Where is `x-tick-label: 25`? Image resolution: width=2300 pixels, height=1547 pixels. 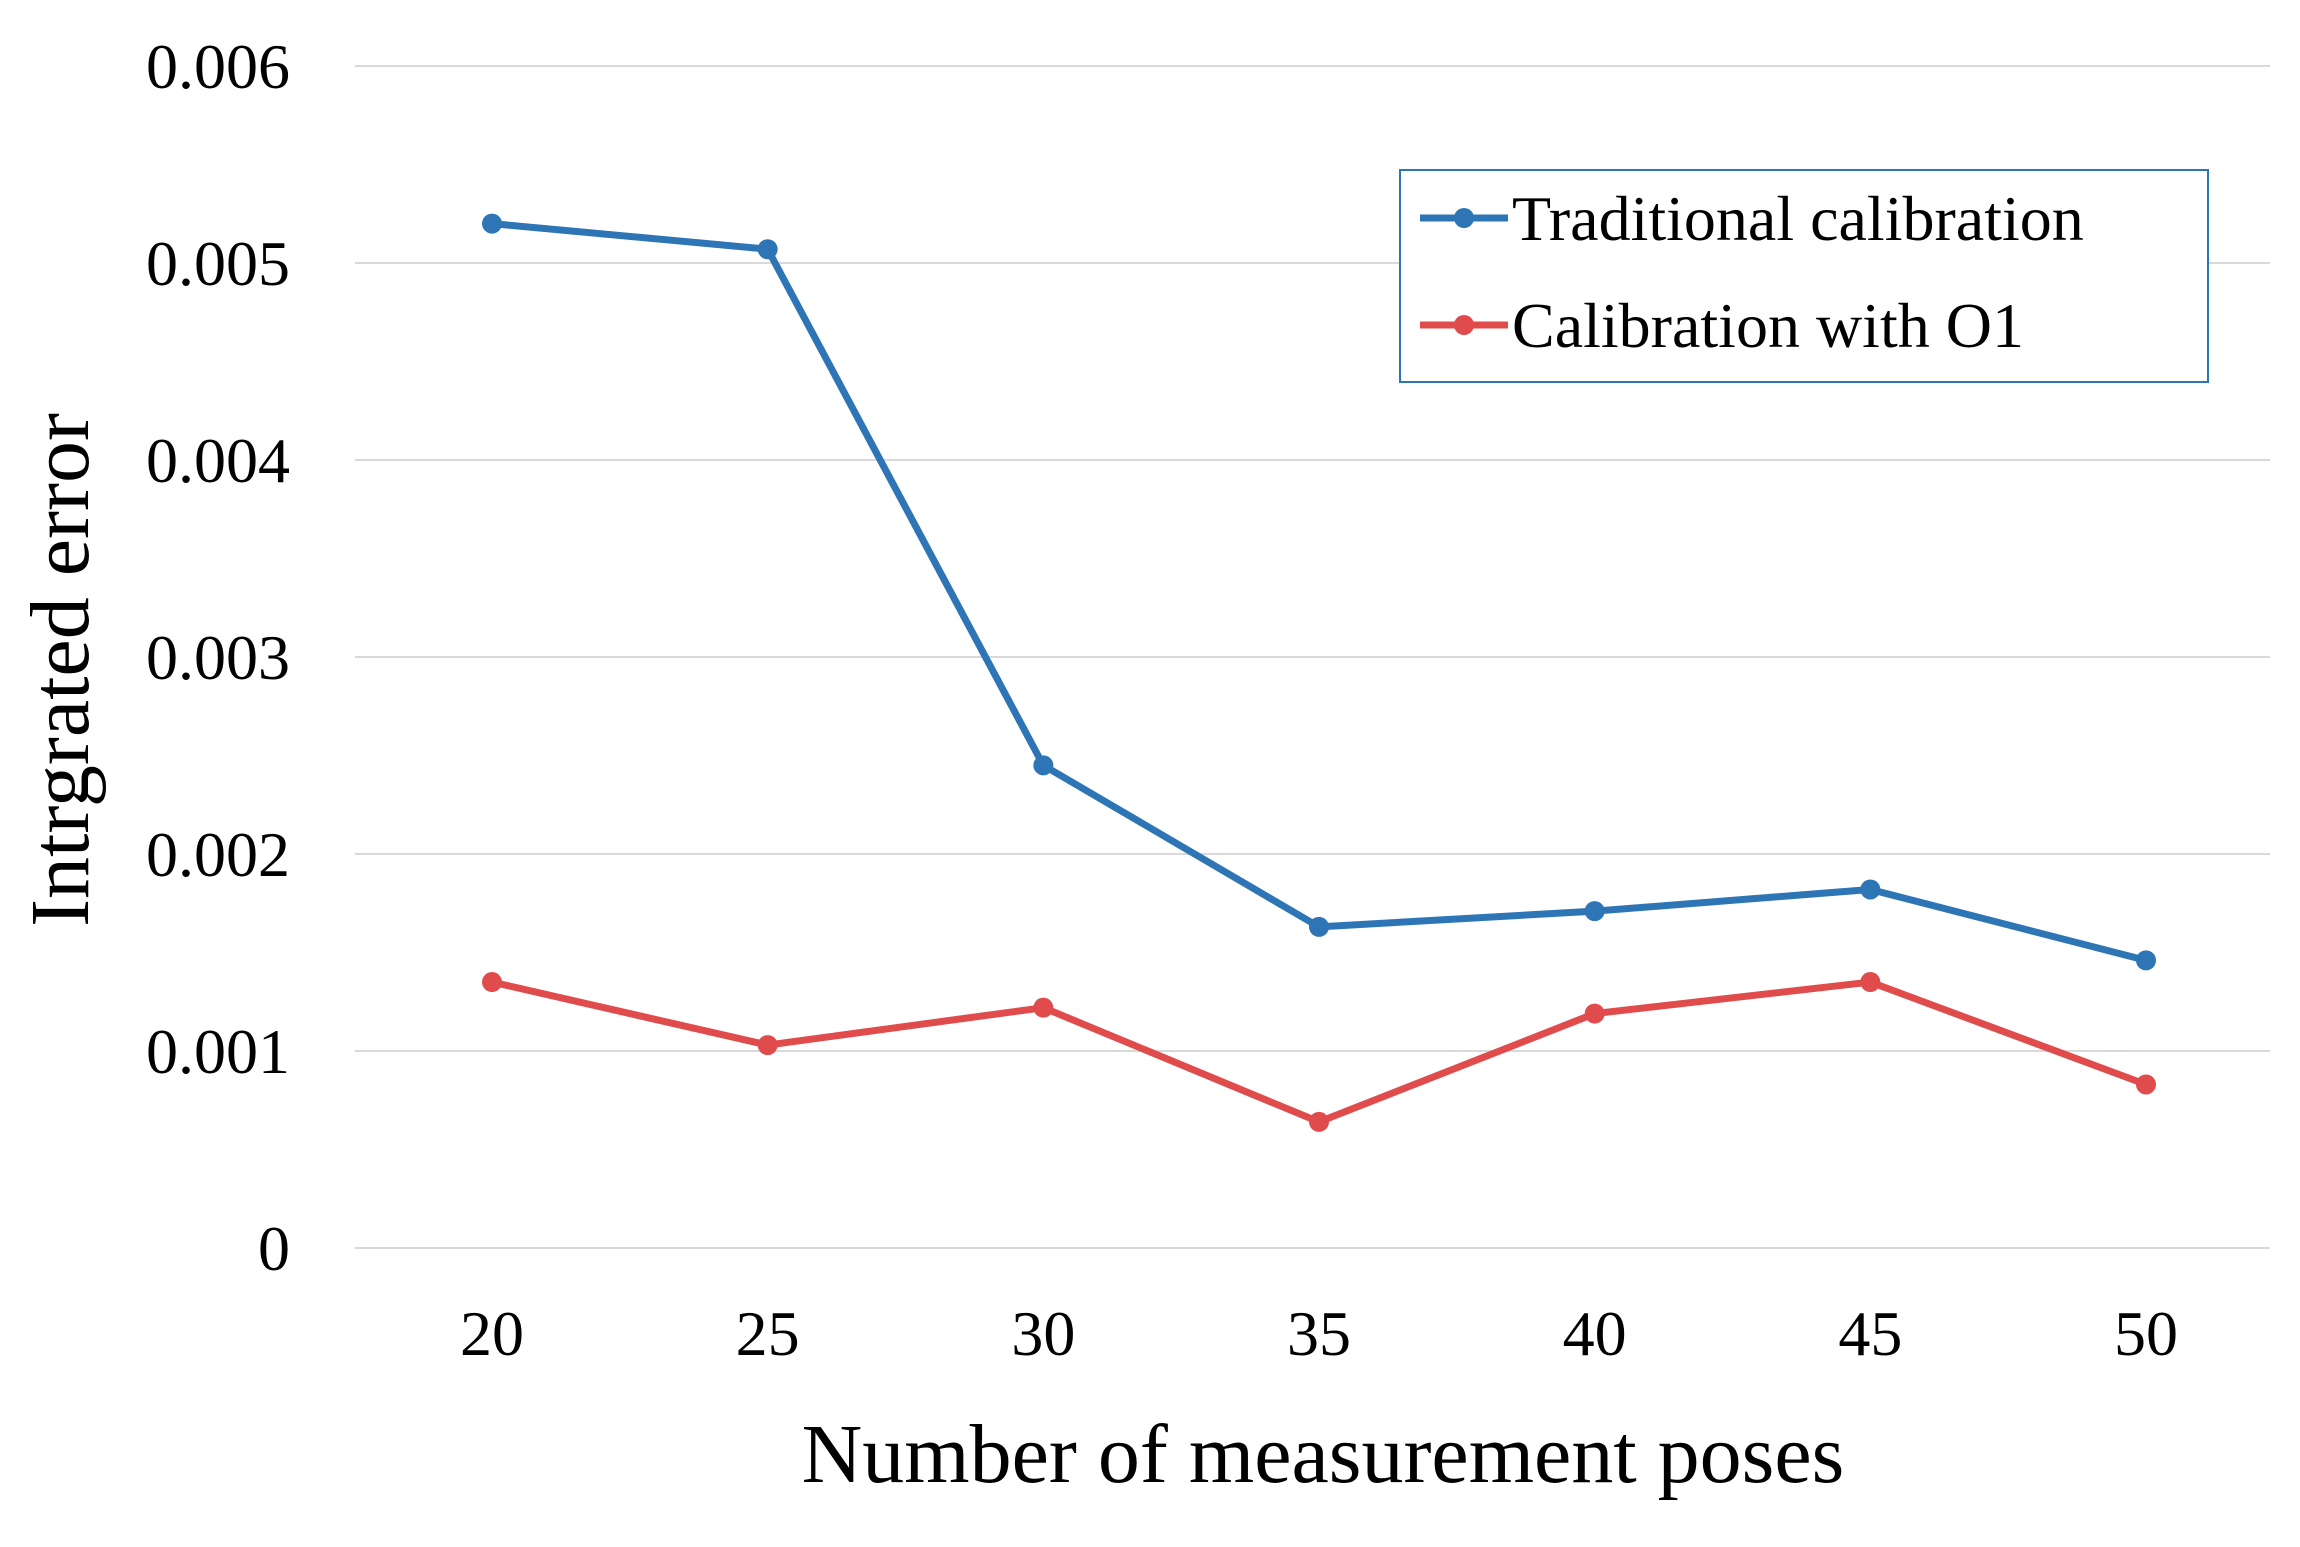 x-tick-label: 25 is located at coordinates (768, 1333).